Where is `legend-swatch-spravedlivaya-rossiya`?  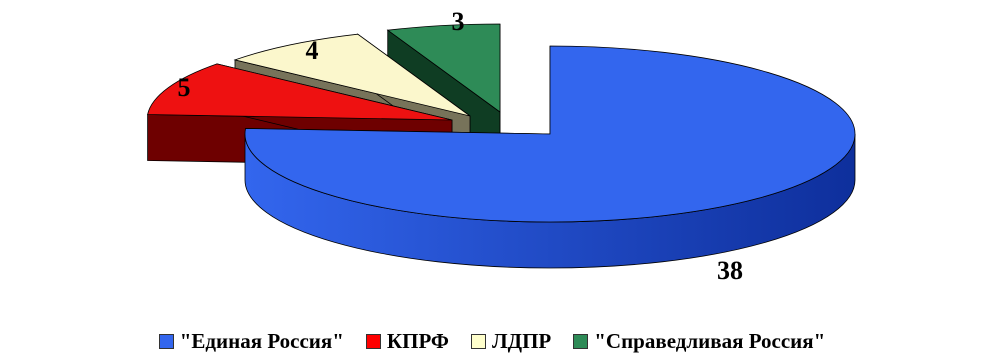
legend-swatch-spravedlivaya-rossiya is located at coordinates (581, 341).